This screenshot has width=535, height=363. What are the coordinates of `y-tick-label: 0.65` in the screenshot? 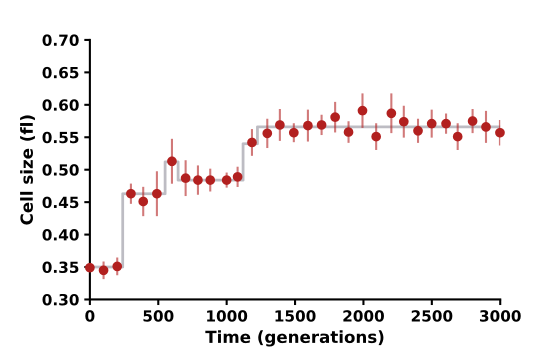 It's located at (60, 72).